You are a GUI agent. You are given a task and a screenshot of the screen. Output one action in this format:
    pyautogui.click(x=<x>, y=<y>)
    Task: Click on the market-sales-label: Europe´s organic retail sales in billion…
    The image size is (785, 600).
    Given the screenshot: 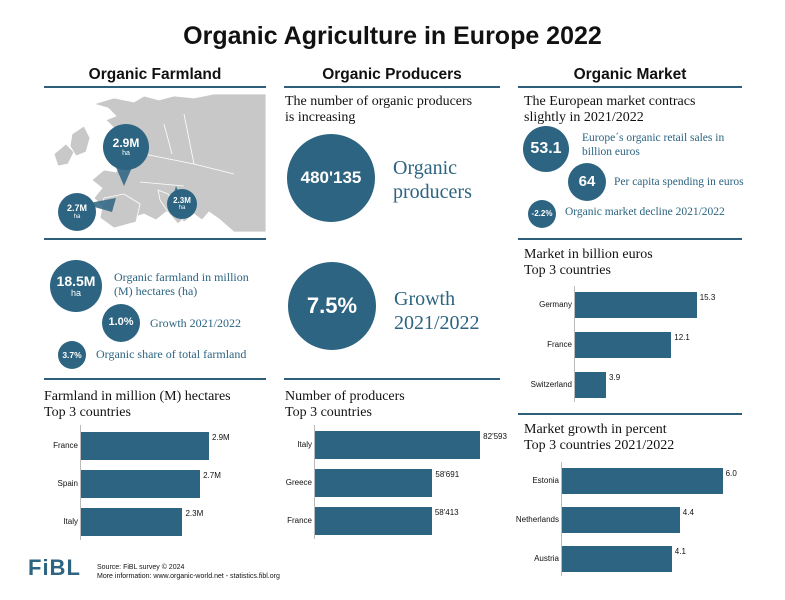 What is the action you would take?
    pyautogui.click(x=653, y=145)
    